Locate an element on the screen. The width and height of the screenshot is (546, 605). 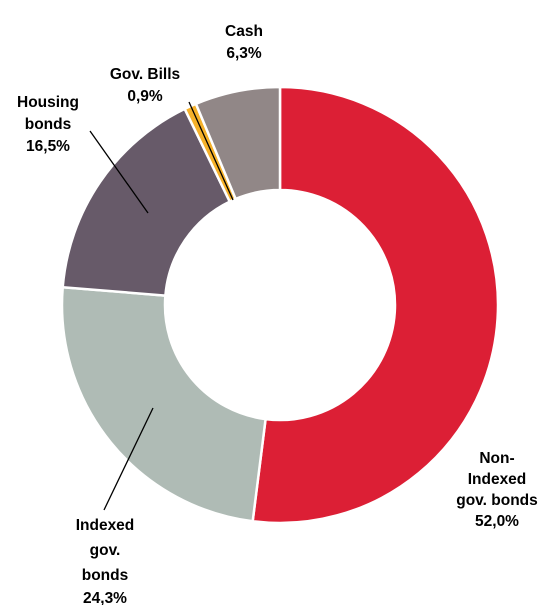
slice-value-label: 16,5% is located at coordinates (48, 146).